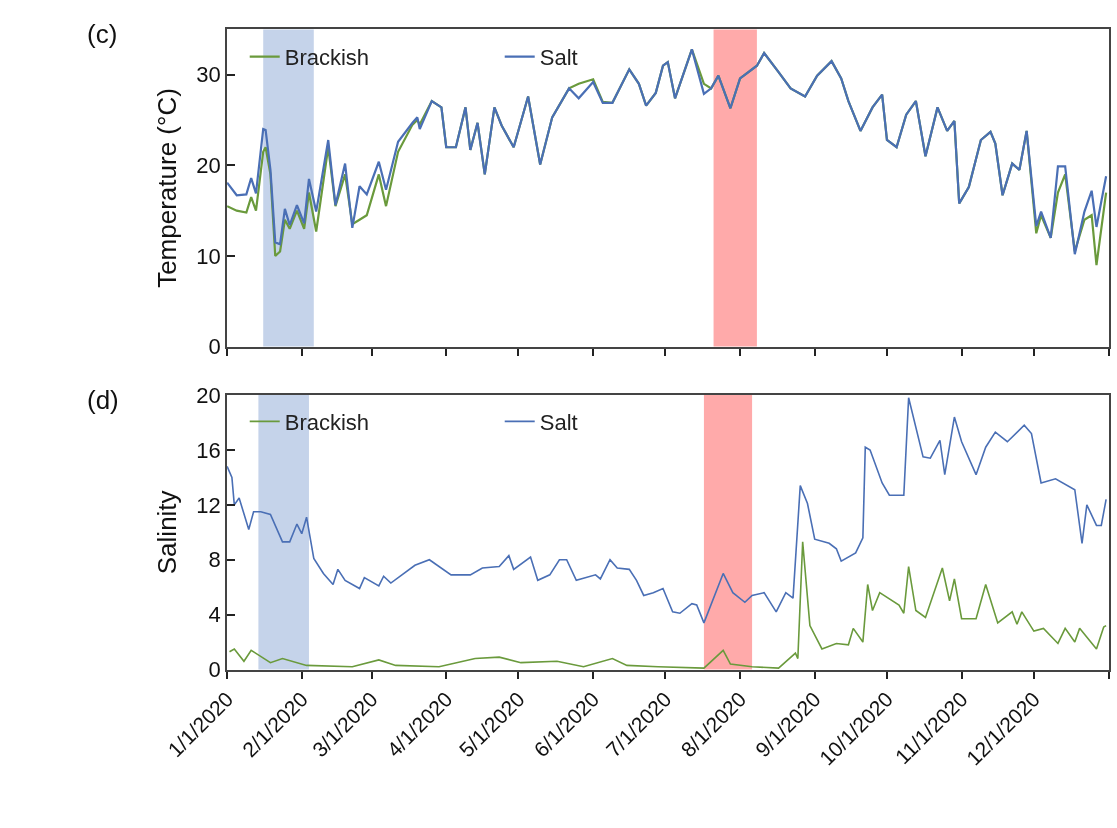  What do you see at coordinates (208, 505) in the screenshot?
I see `y-tick-label: 12` at bounding box center [208, 505].